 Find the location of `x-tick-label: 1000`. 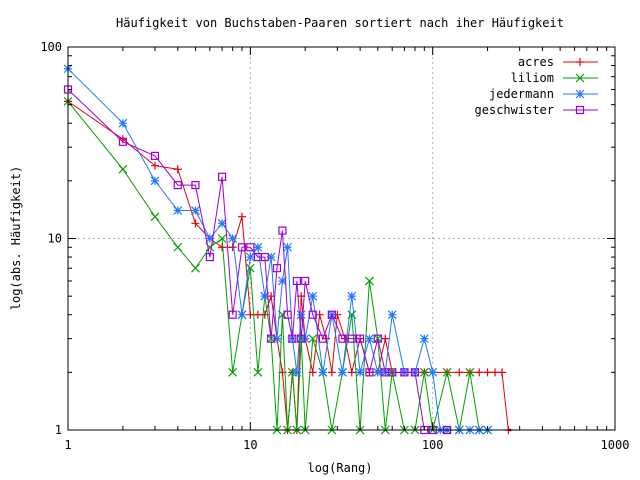

x-tick-label: 1000 is located at coordinates (615, 445).